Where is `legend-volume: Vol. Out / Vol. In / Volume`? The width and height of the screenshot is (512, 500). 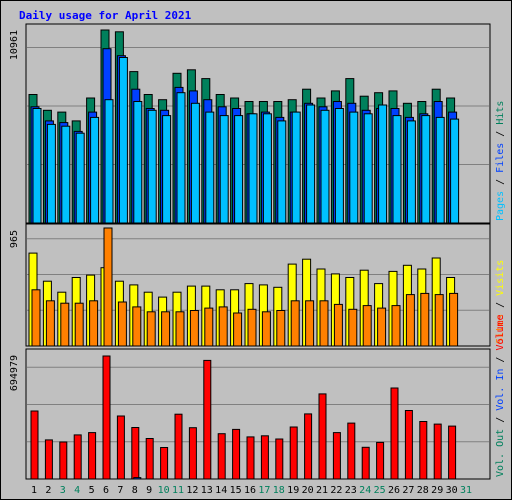 legend-volume: Vol. Out / Vol. In / Volume is located at coordinates (500, 395).